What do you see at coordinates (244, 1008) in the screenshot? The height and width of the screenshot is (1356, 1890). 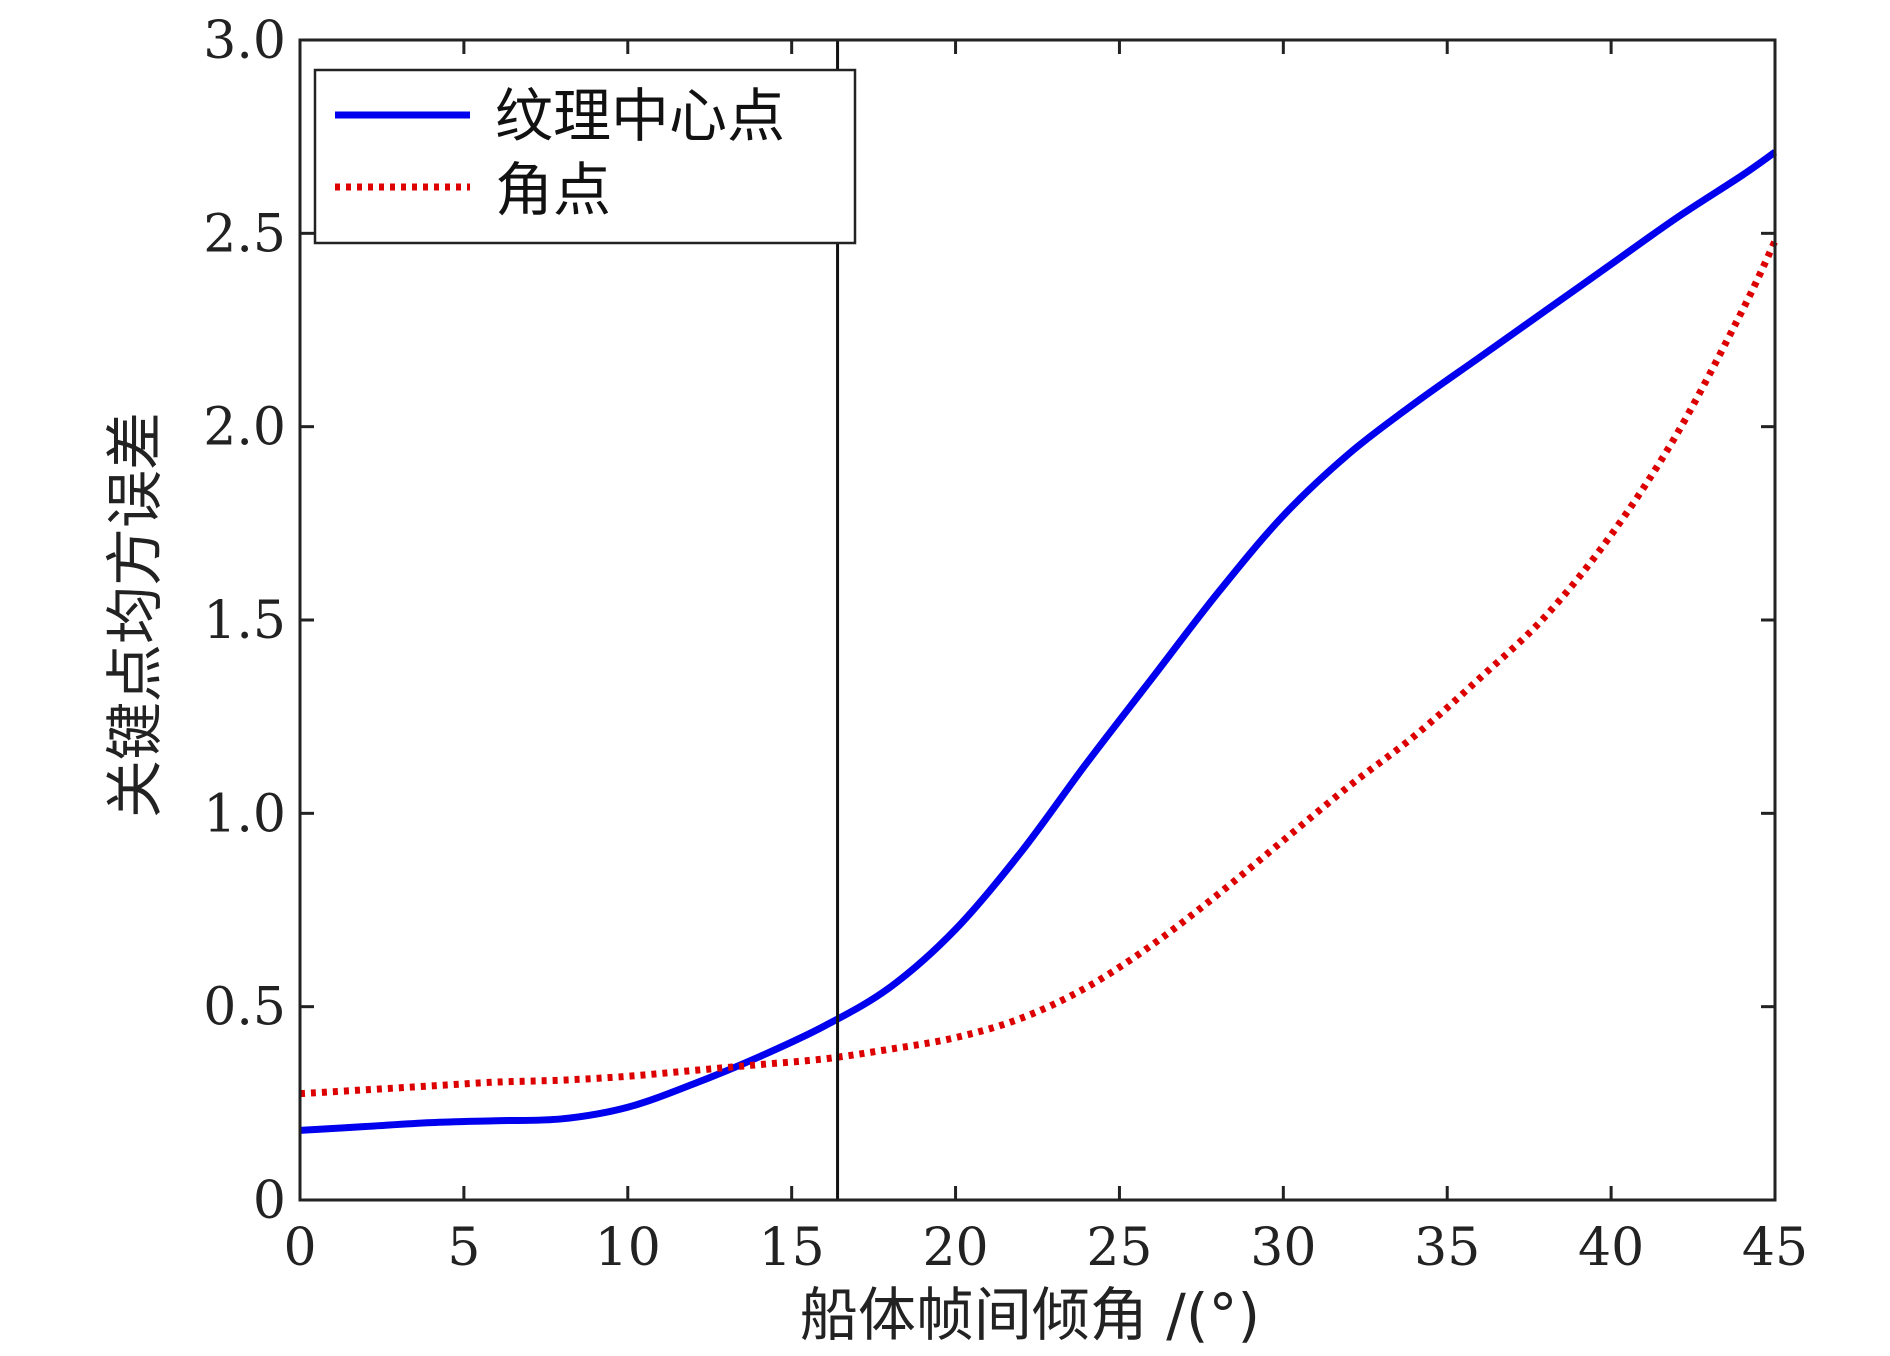 I see `y-tick-label: 0.5` at bounding box center [244, 1008].